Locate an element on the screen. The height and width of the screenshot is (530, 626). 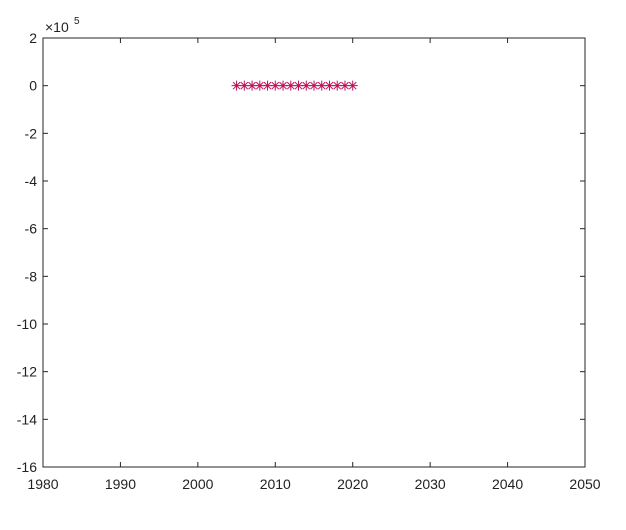
y-tick-label: -8 is located at coordinates (31, 276).